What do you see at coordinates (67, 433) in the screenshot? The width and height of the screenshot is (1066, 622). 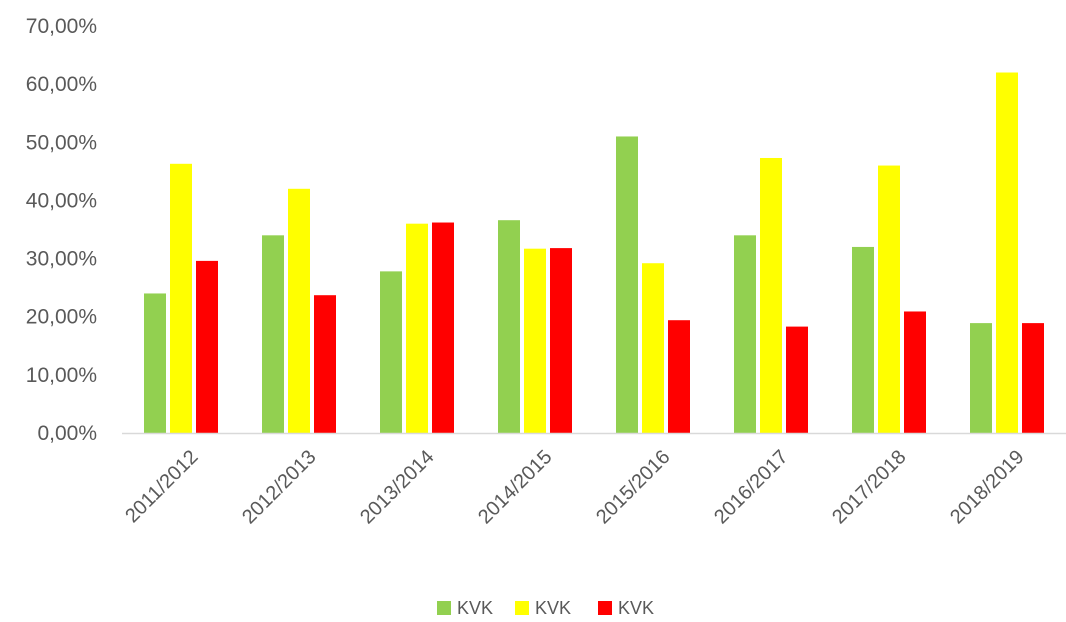 I see `y-tick-label: 0,00%` at bounding box center [67, 433].